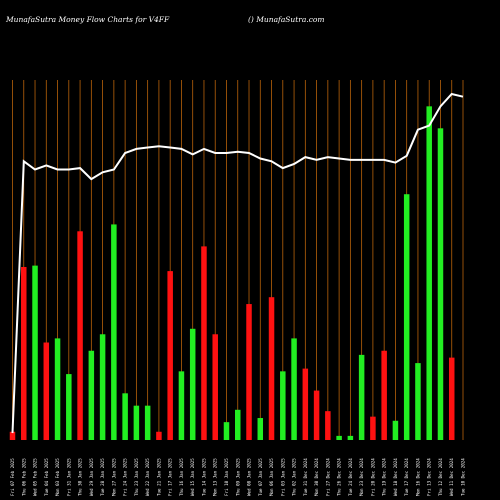 The width and height of the screenshot is (500, 500). Describe the element at coordinates (113, 477) in the screenshot. I see `x-tick-label: Mon 27 Jan 2025` at that location.